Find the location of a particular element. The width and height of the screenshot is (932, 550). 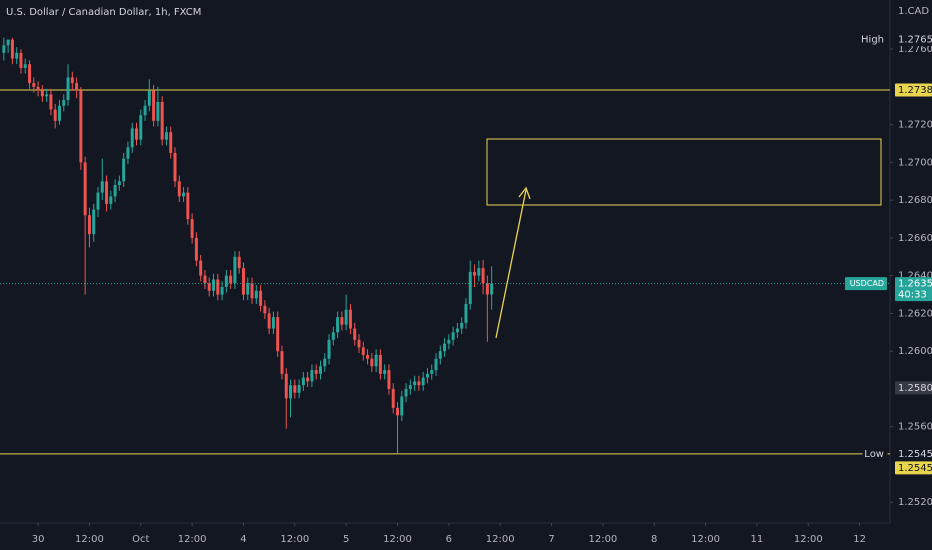

x-tick-label: 7 is located at coordinates (551, 539).